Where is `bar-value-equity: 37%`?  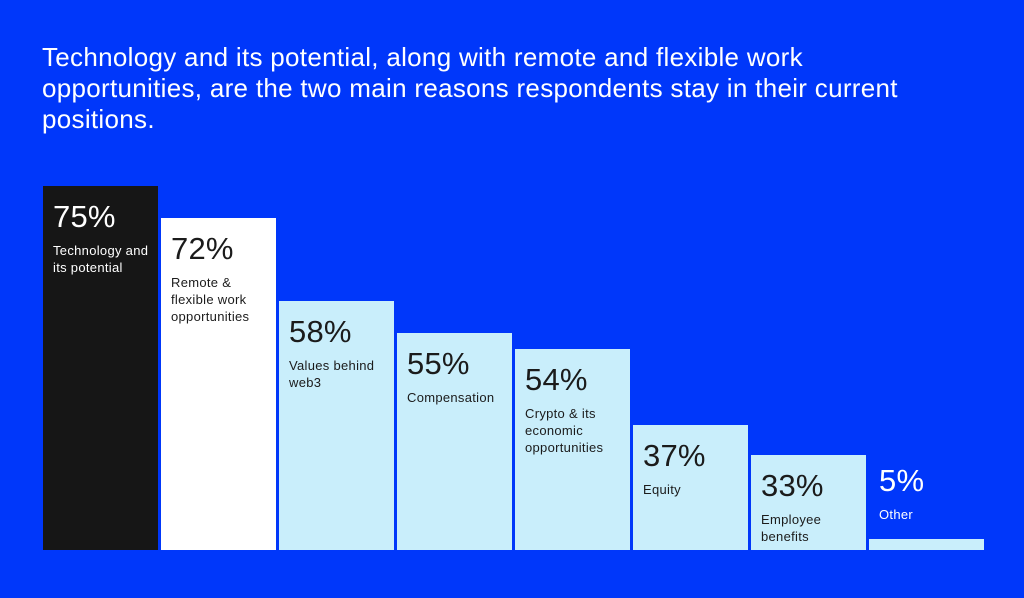
bar-value-equity: 37% is located at coordinates (674, 455).